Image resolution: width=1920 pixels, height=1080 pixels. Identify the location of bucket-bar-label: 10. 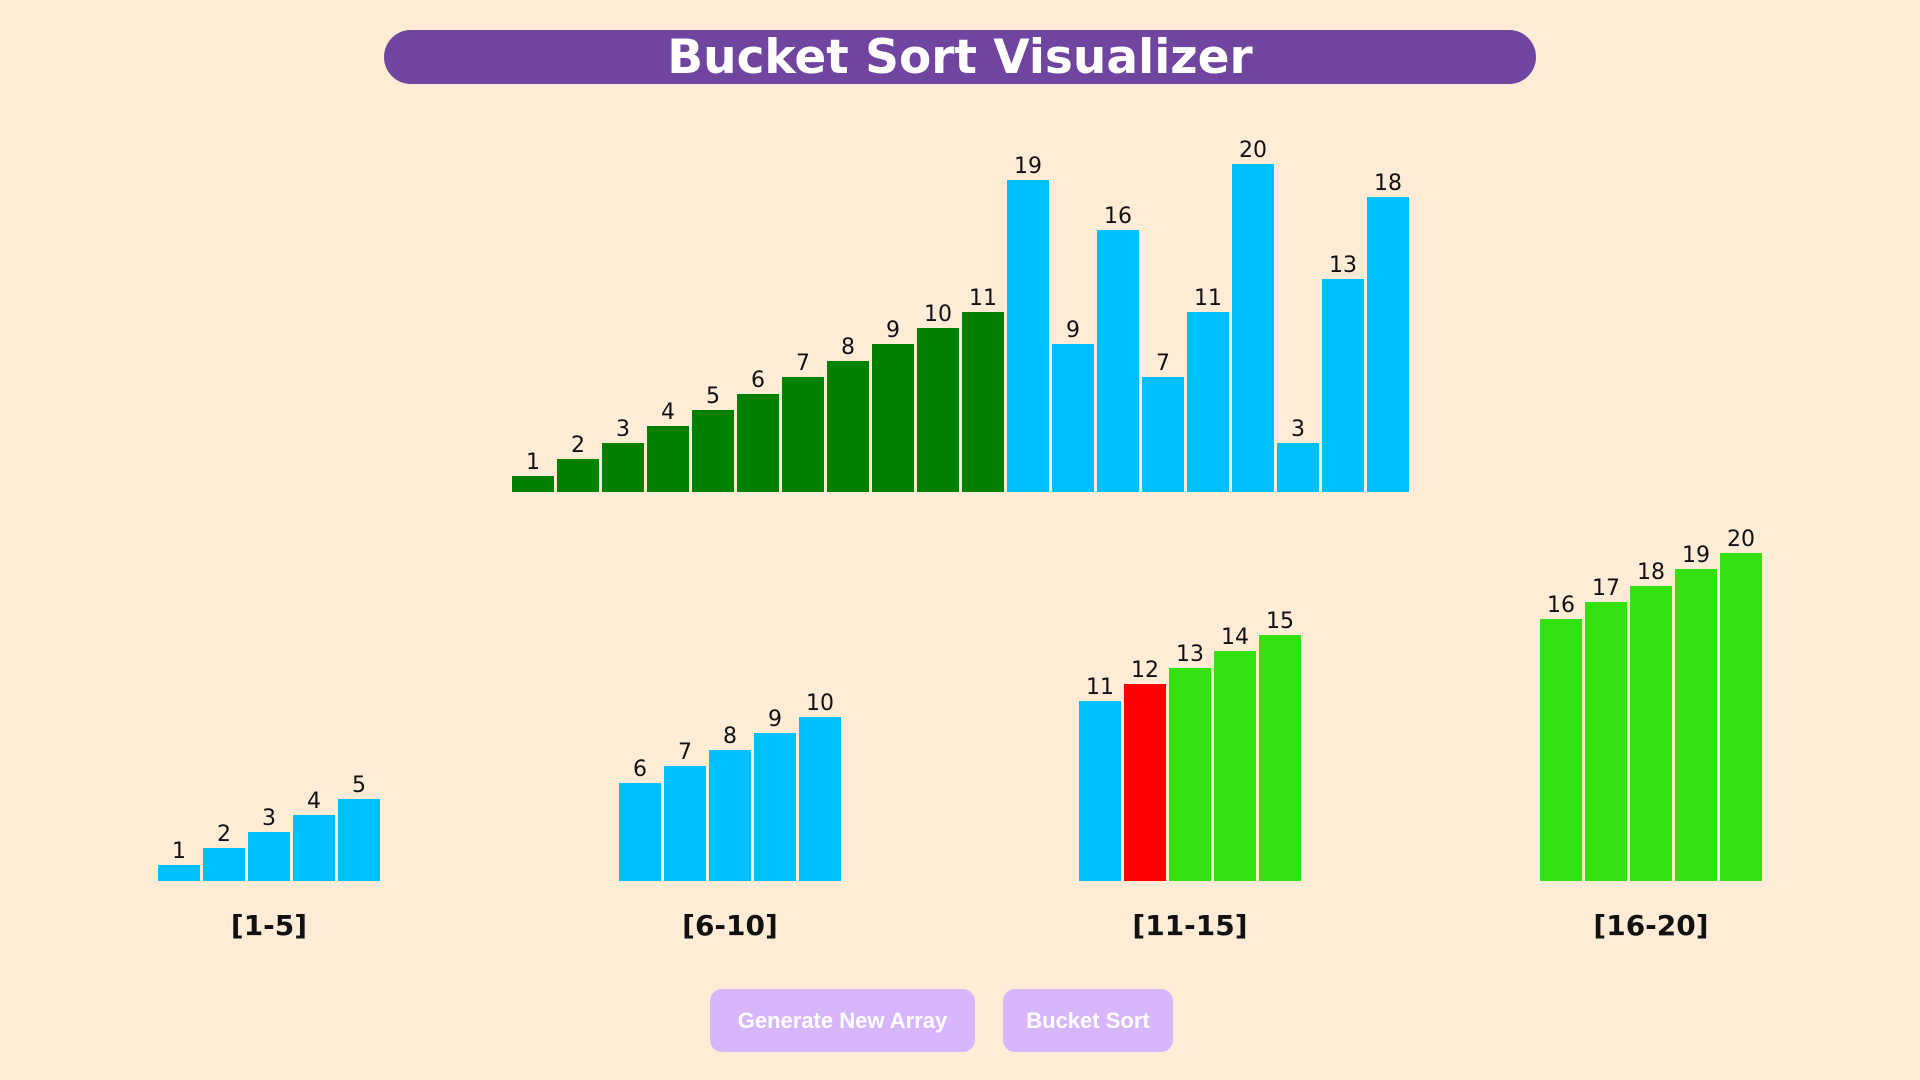
(820, 703).